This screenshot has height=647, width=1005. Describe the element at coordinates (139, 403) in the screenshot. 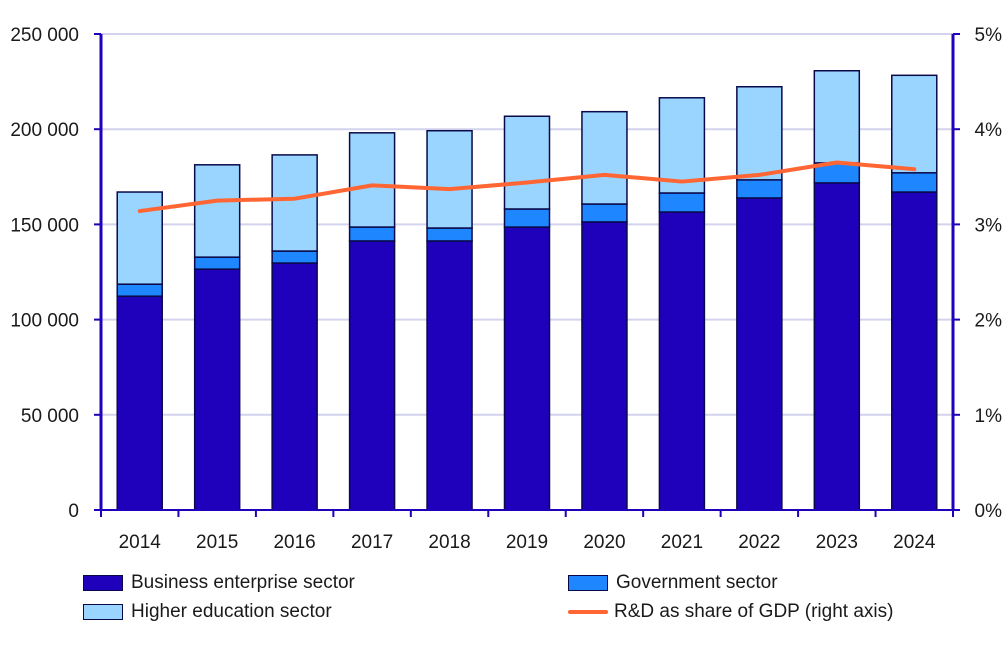

I see `bar-business-2014` at that location.